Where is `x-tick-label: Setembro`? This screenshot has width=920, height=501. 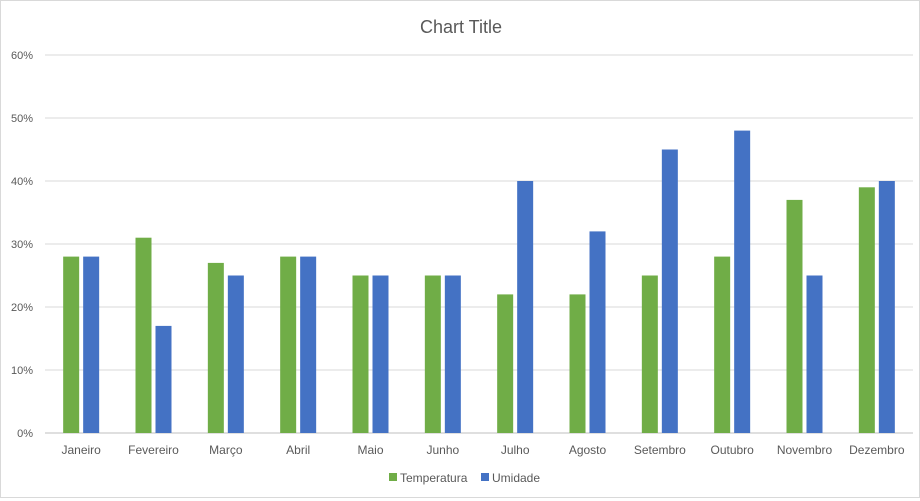
x-tick-label: Setembro is located at coordinates (660, 450).